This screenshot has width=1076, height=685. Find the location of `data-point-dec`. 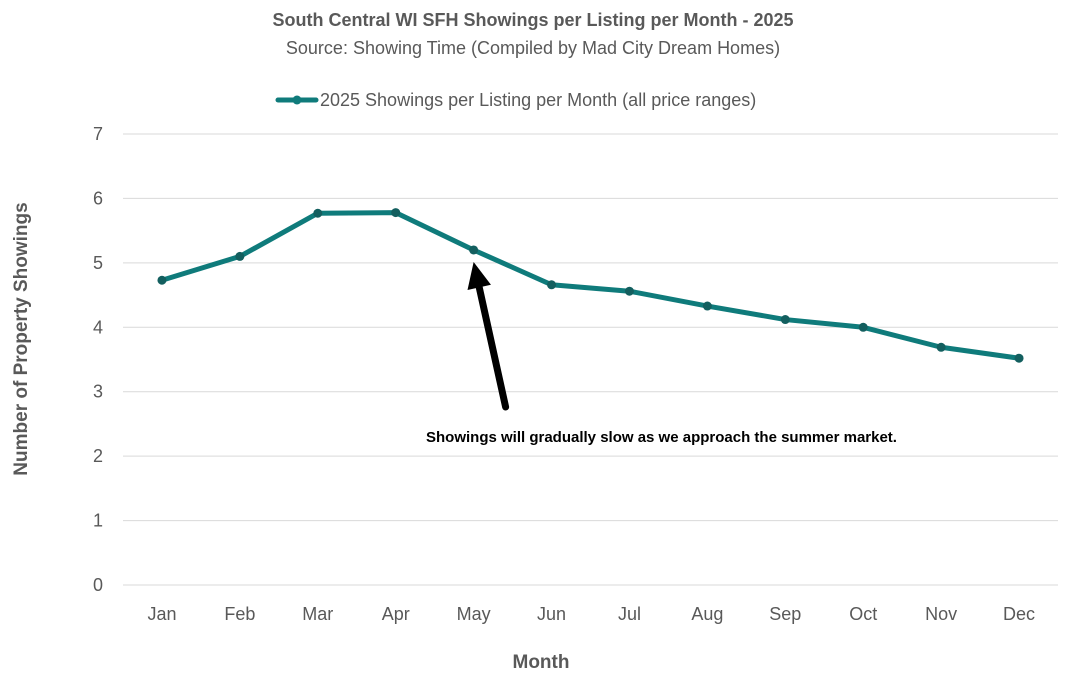

data-point-dec is located at coordinates (1019, 358).